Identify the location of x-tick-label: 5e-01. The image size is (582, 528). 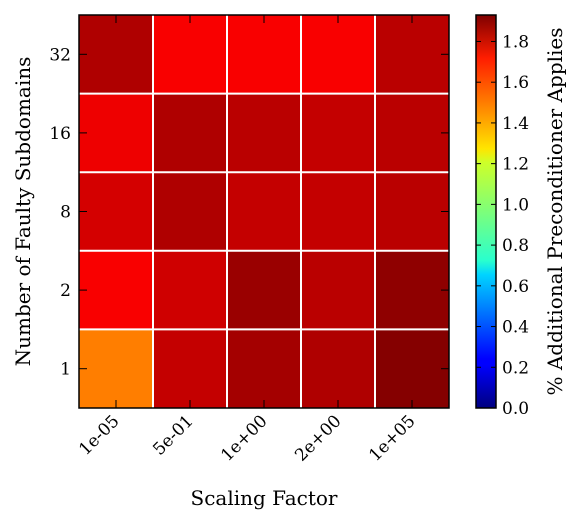
(173, 435).